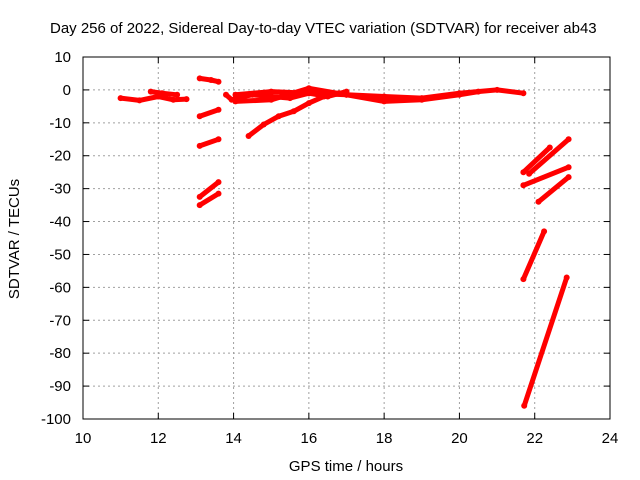  Describe the element at coordinates (60, 254) in the screenshot. I see `y-tick-label: -50` at that location.